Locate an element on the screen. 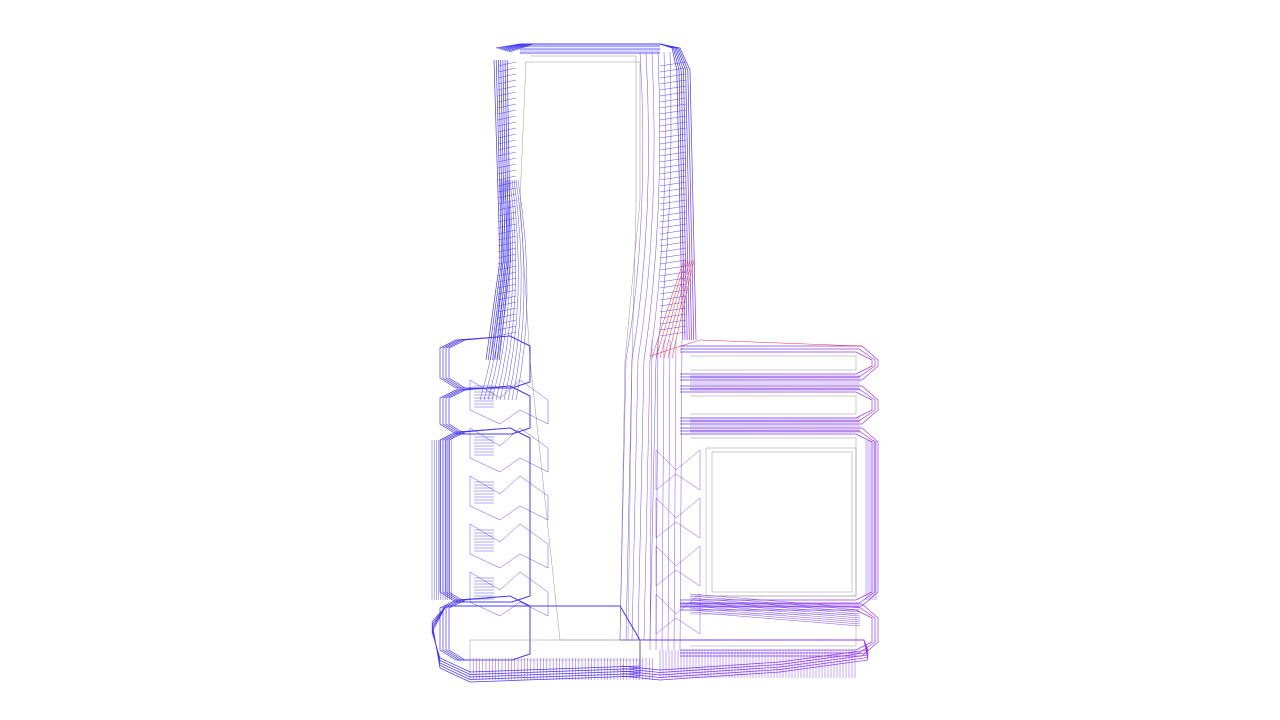 The image size is (1280, 720). right-window is located at coordinates (781, 522).